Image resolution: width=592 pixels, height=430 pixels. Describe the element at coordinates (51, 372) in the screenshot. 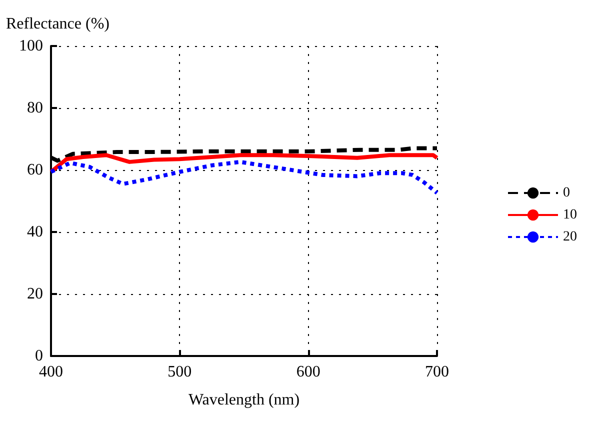

I see `x-tick-label: 400` at that location.